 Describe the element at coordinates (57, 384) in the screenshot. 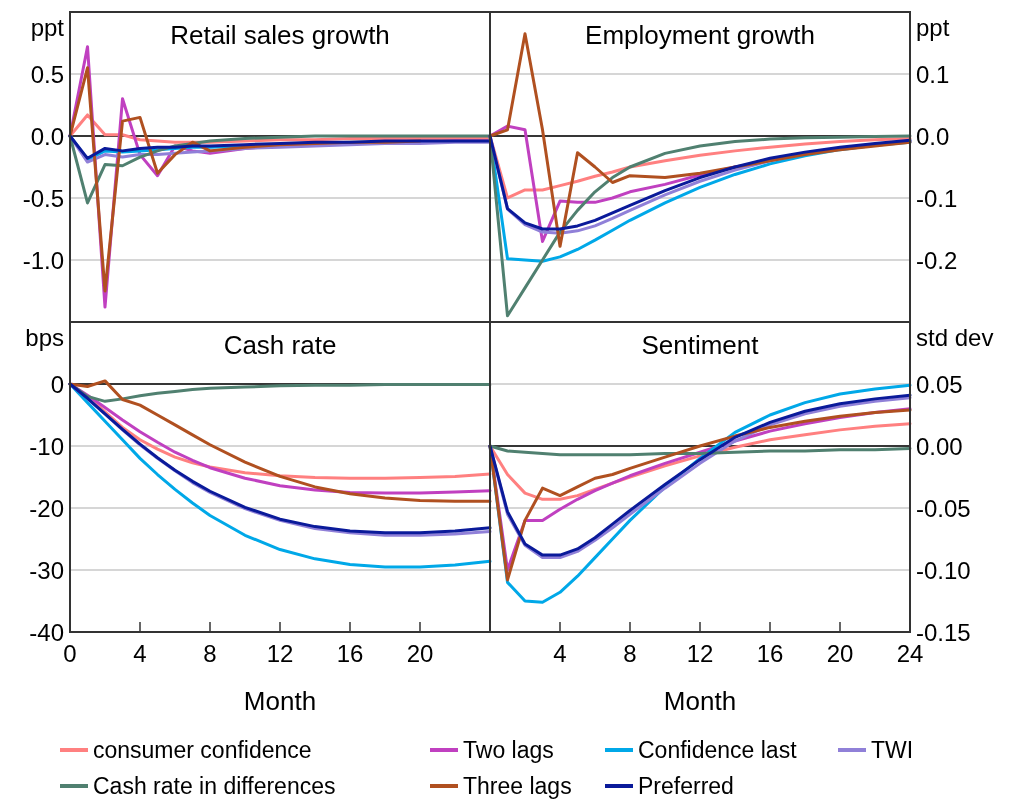

I see `y-tick-label: 0` at that location.